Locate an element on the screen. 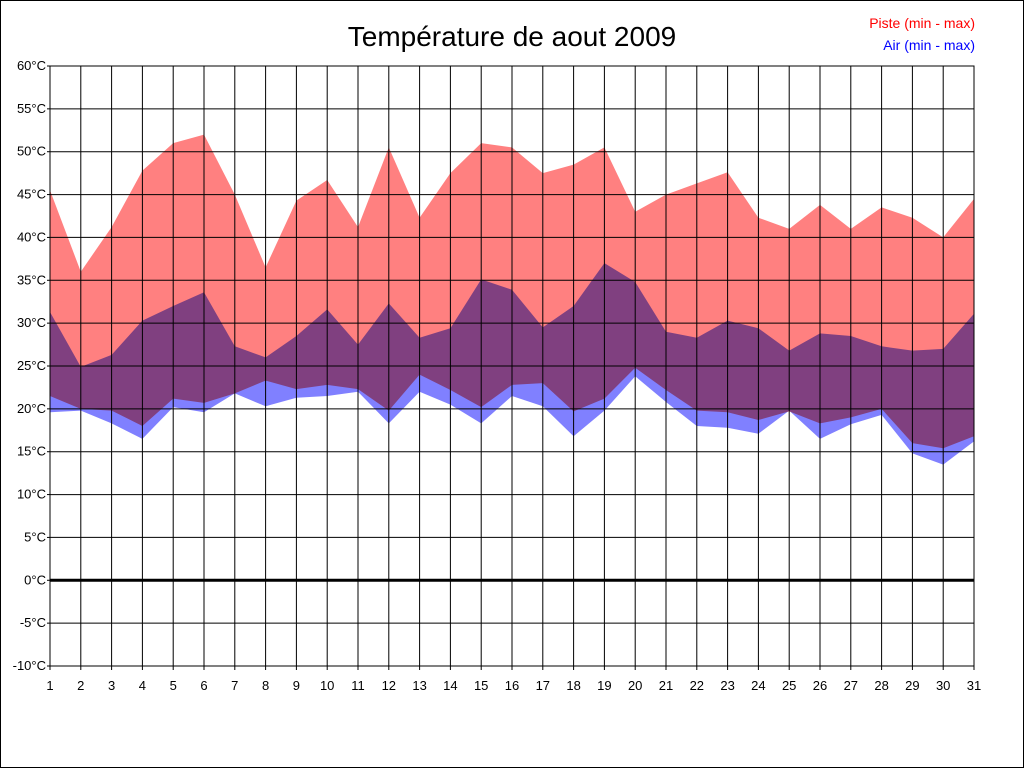 Image resolution: width=1024 pixels, height=768 pixels. x-tick-label: 5 is located at coordinates (173, 685).